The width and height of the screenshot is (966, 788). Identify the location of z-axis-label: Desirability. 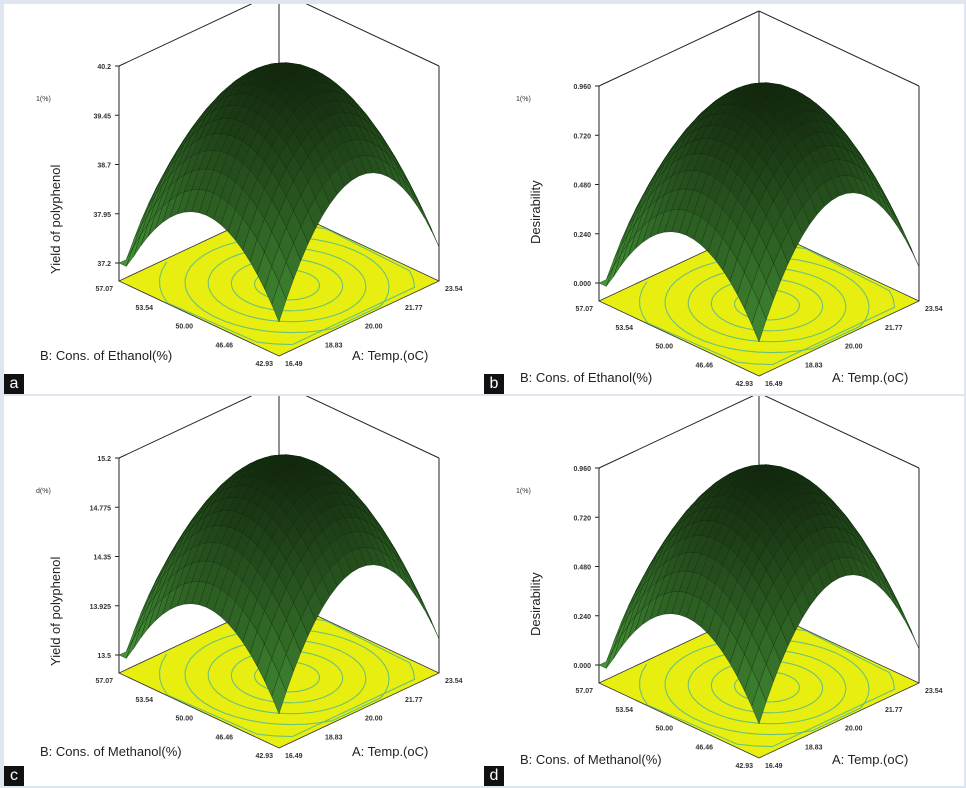
(535, 212).